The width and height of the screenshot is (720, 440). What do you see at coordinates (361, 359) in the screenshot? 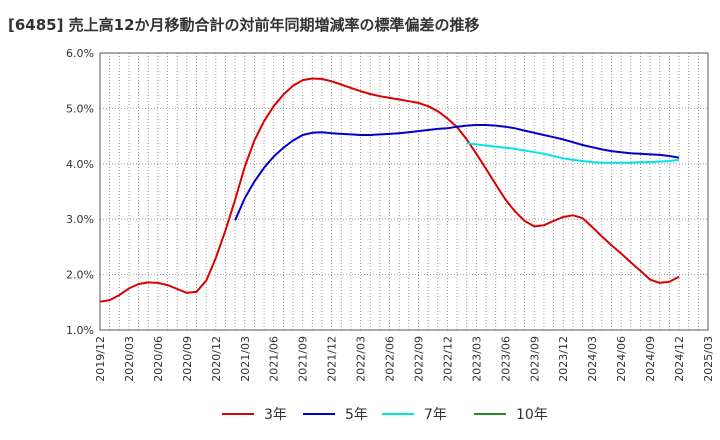
I see `x-tick-label: 2022/03` at bounding box center [361, 359].